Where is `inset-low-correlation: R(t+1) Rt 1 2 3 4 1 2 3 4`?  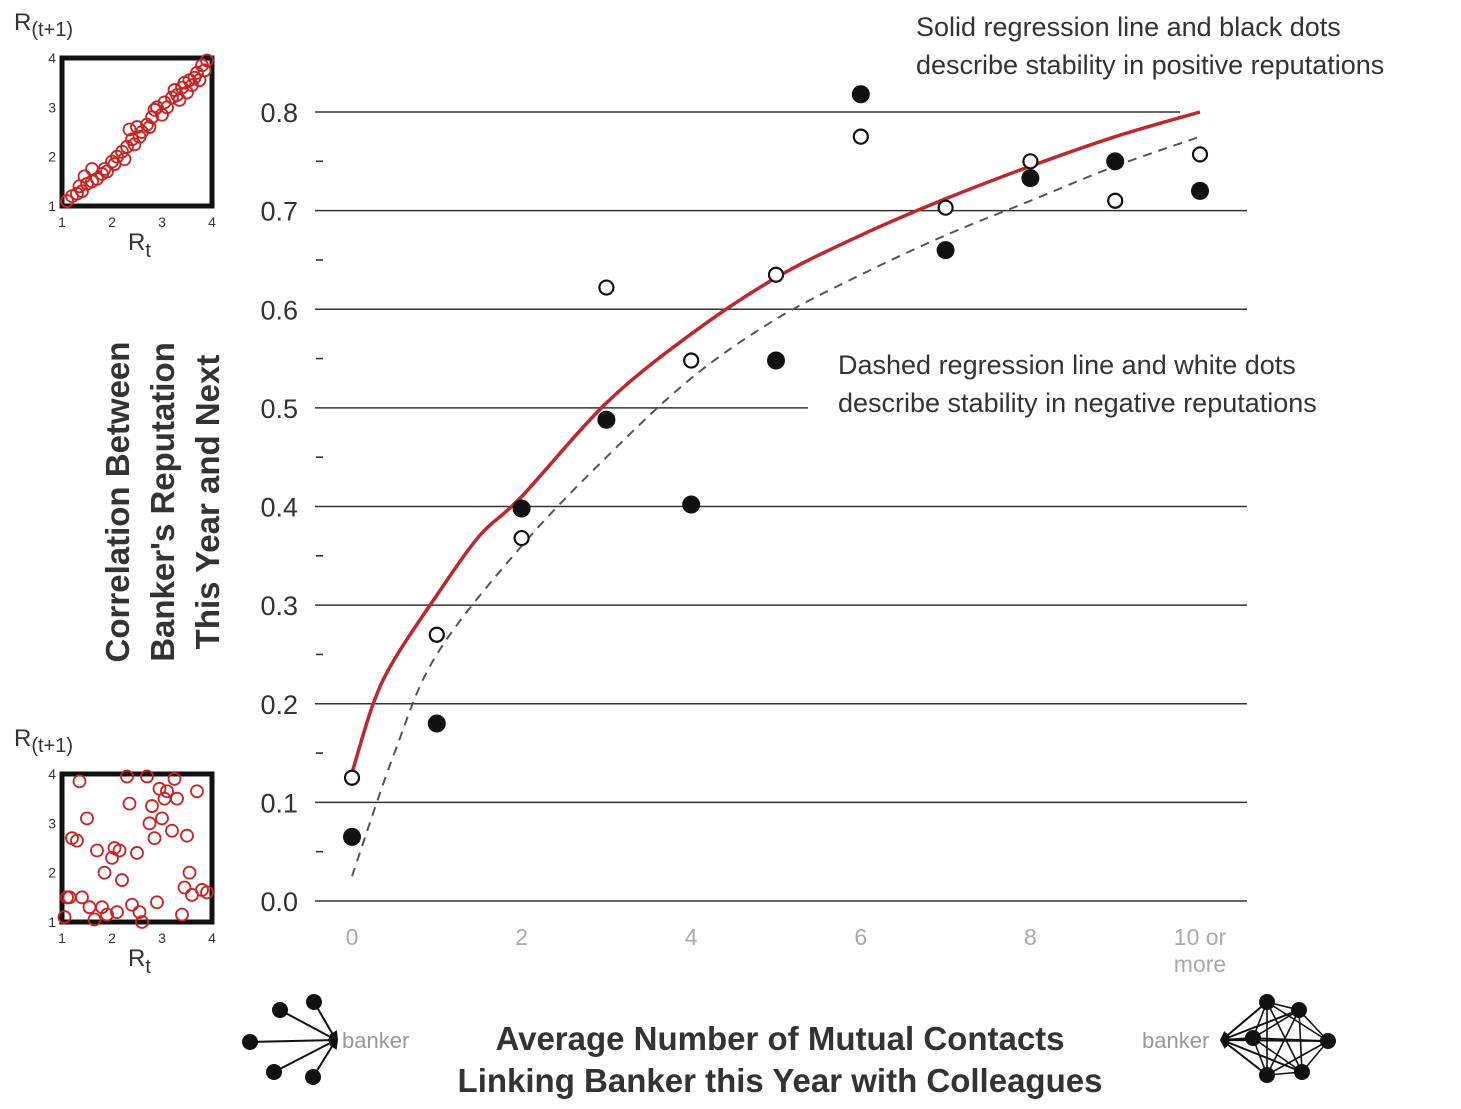
inset-low-correlation: R(t+1) Rt 1 2 3 4 1 2 3 4 is located at coordinates (115, 851).